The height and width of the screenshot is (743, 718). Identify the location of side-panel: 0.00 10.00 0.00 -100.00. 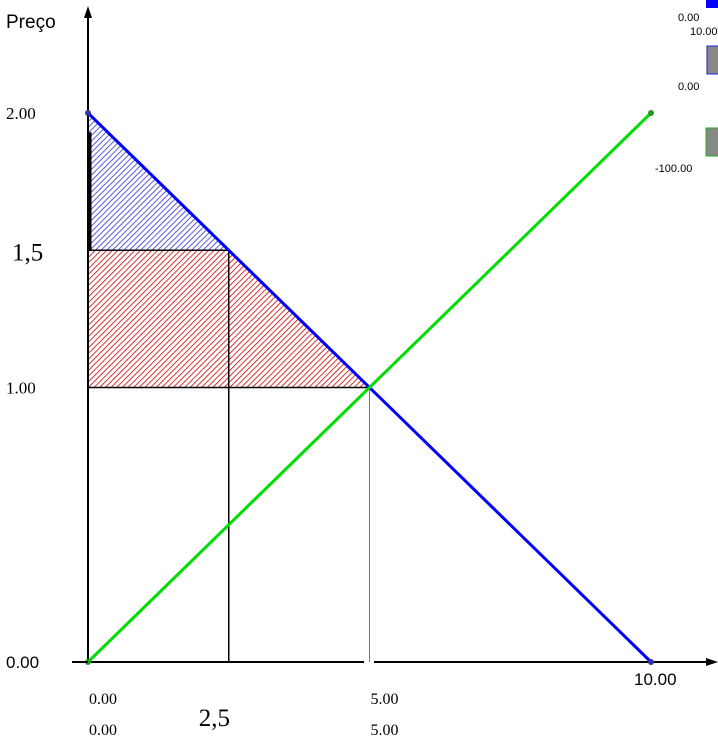
(686, 87).